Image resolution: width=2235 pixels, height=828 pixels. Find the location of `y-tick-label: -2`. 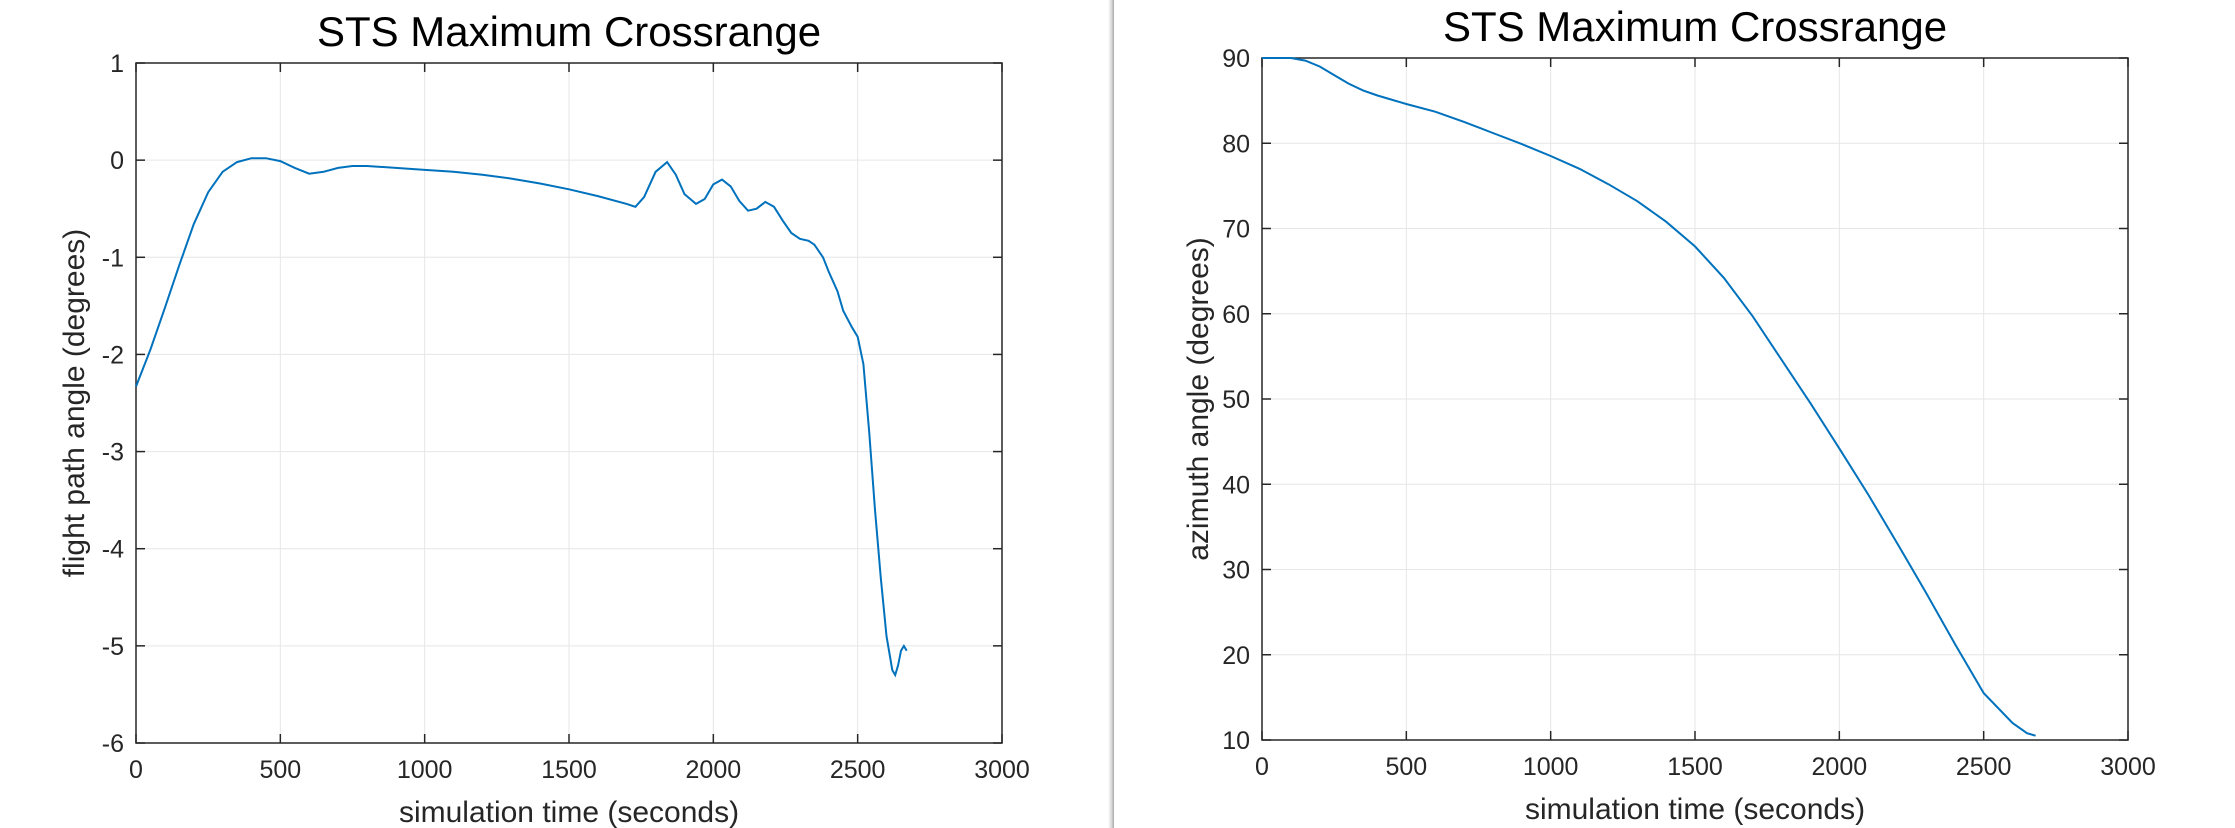

y-tick-label: -2 is located at coordinates (113, 355).